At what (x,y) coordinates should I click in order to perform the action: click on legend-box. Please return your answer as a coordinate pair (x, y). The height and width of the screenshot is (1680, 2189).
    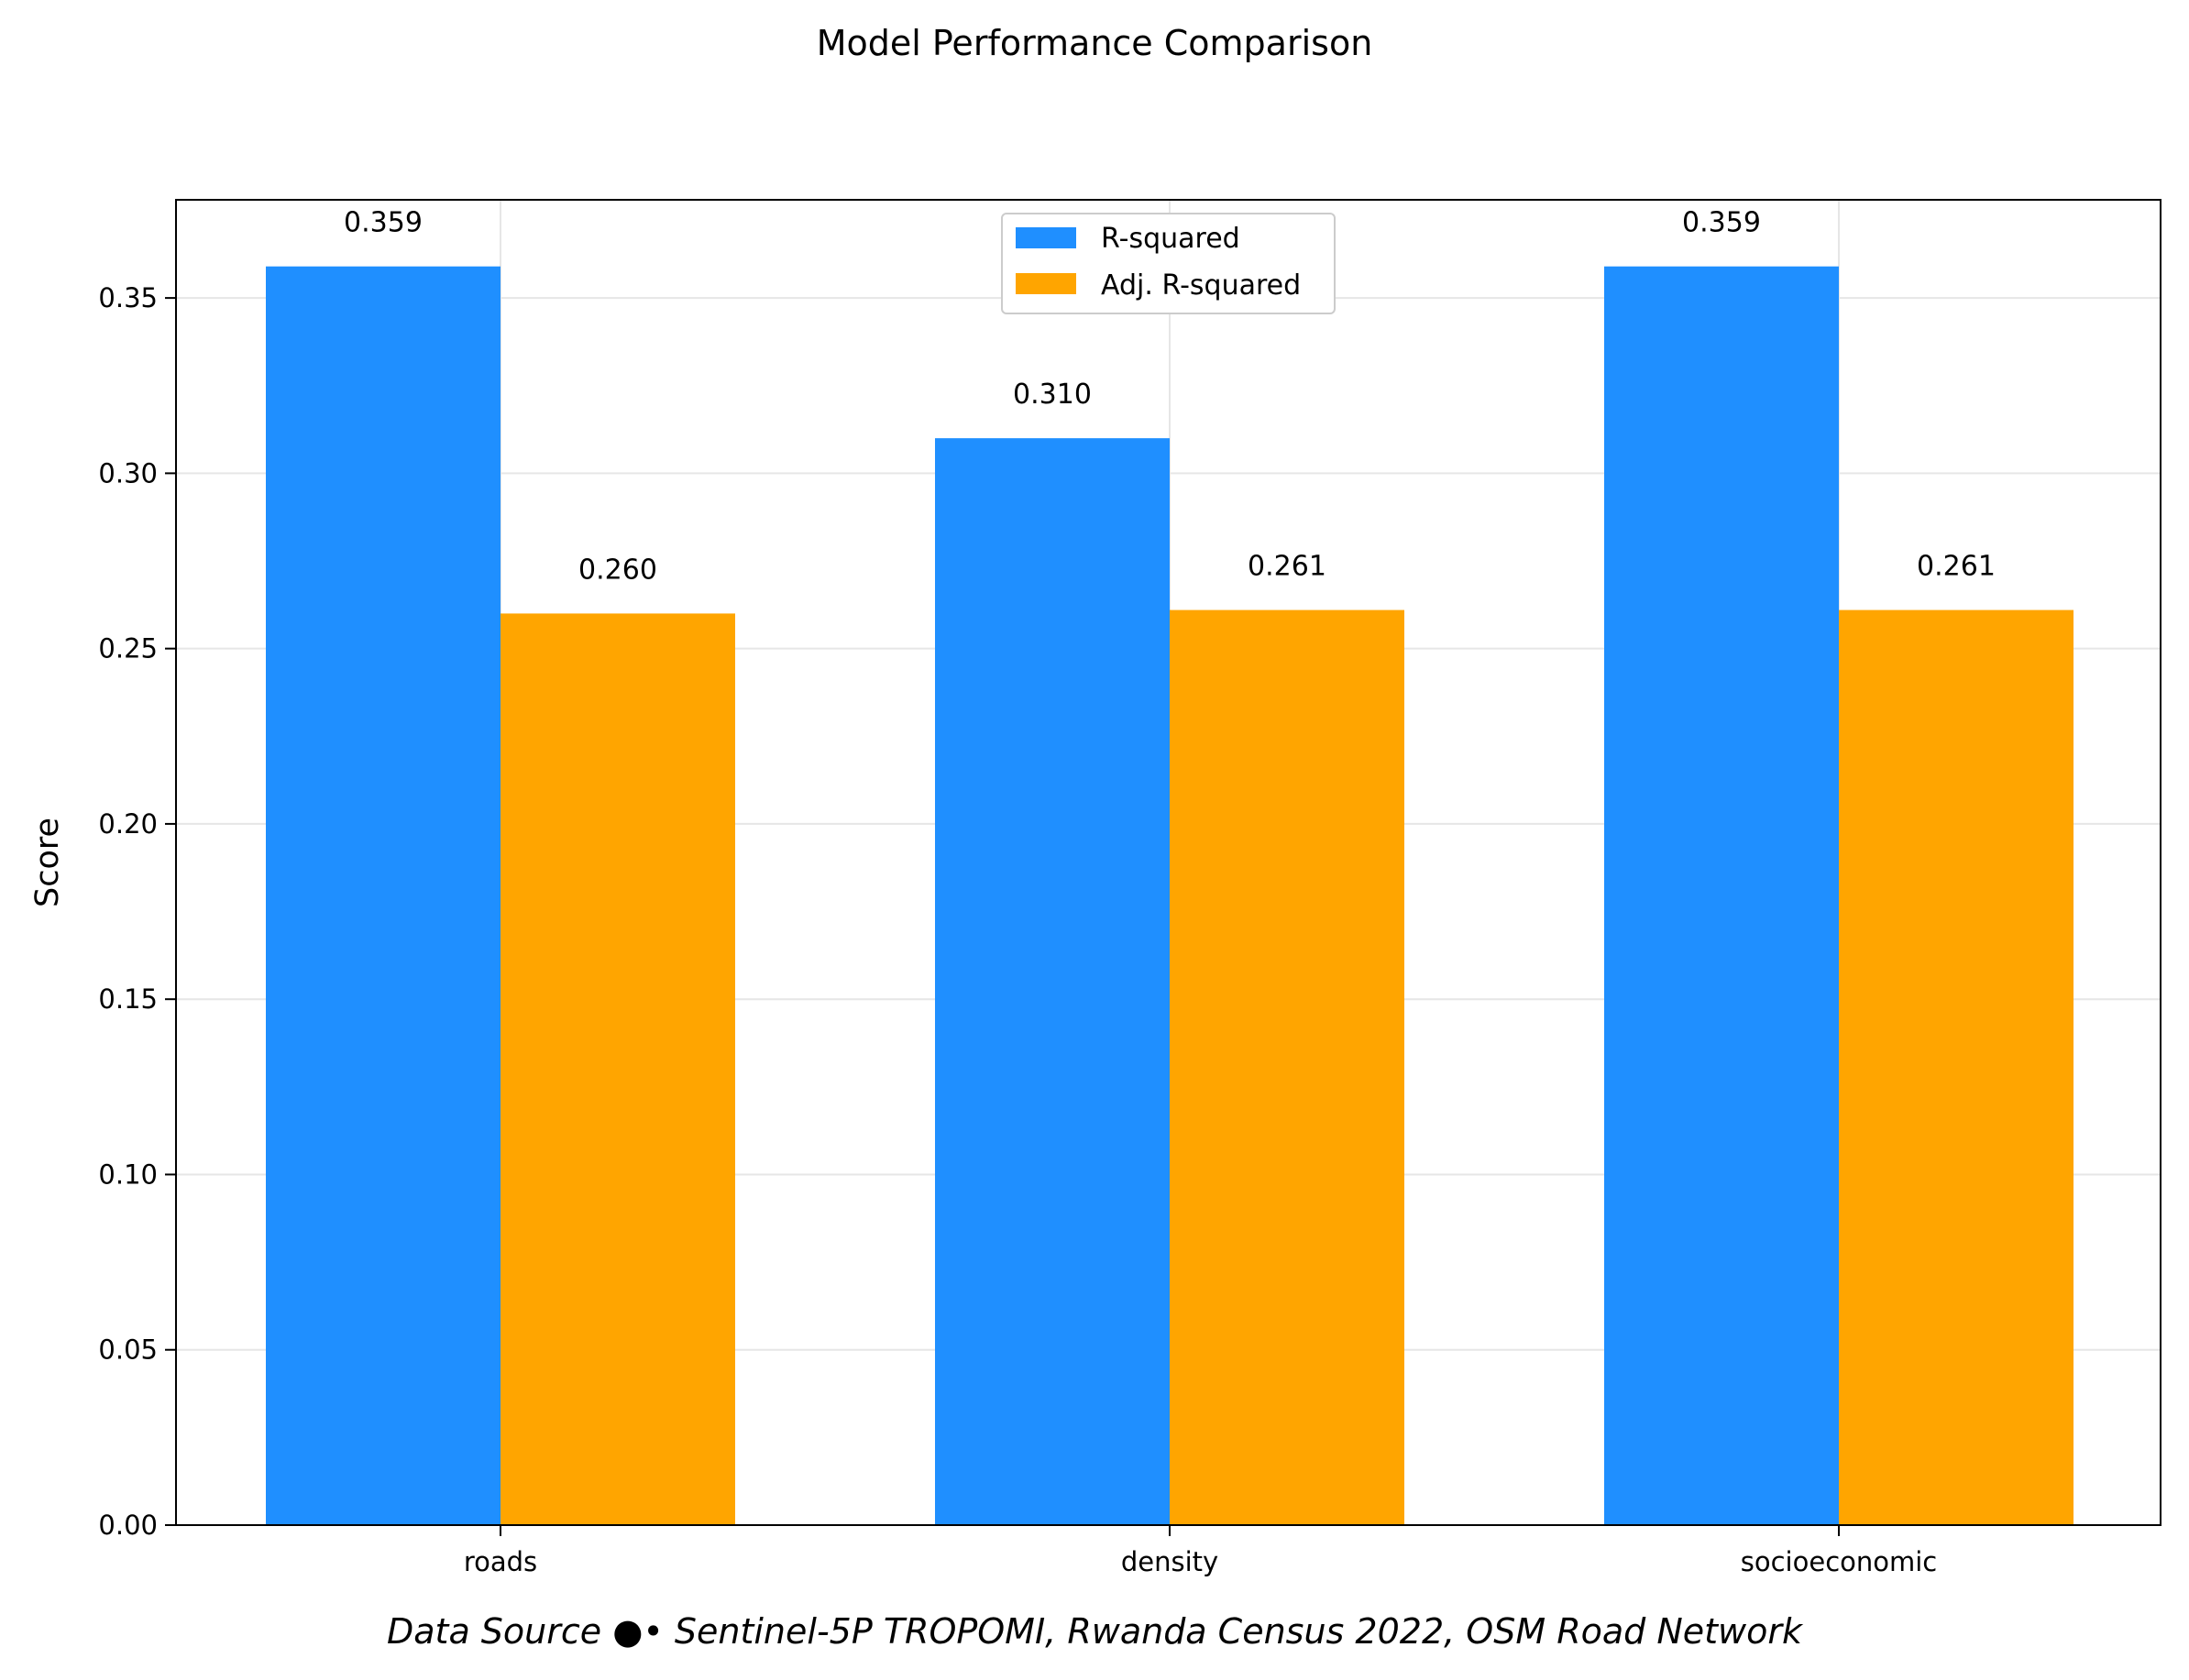
    Looking at the image, I should click on (1168, 263).